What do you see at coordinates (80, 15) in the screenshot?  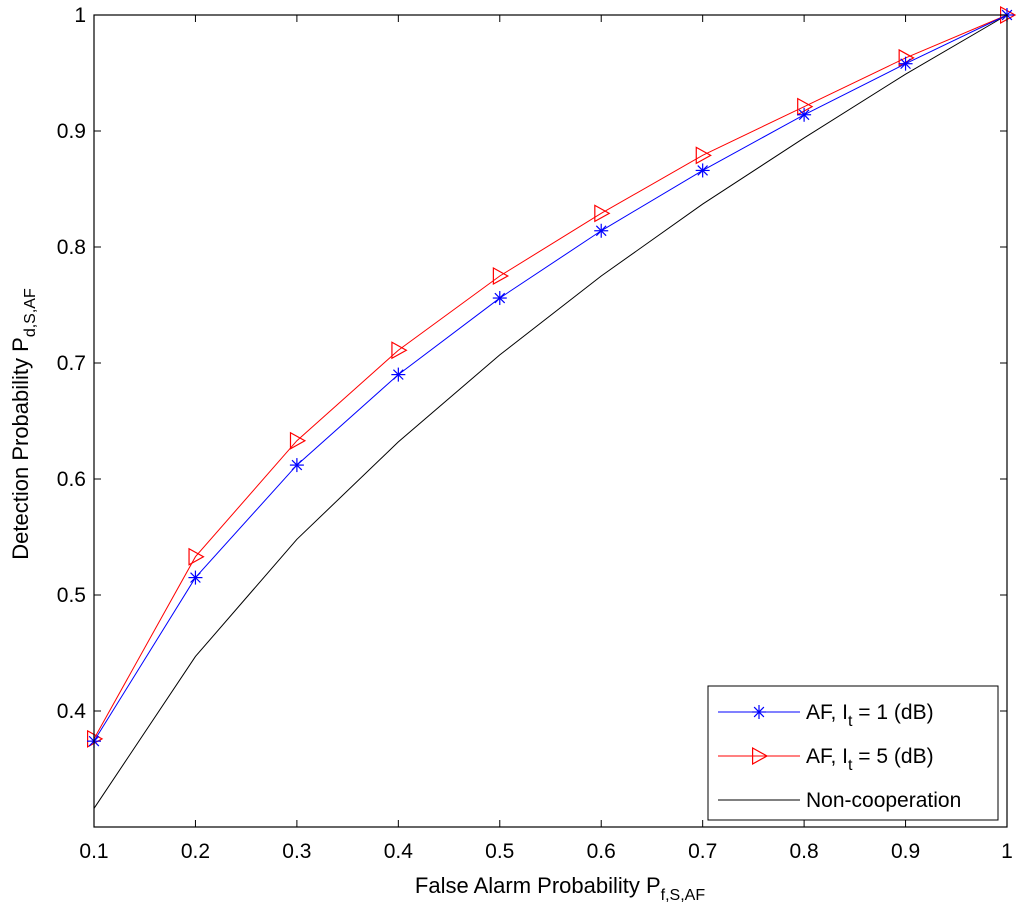 I see `y-tick-label: 1` at bounding box center [80, 15].